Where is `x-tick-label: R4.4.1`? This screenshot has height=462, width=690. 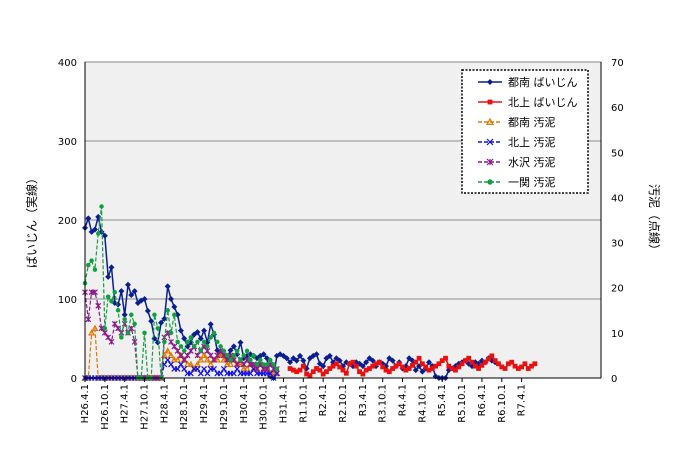 x-tick-label: R4.4.1 is located at coordinates (403, 400).